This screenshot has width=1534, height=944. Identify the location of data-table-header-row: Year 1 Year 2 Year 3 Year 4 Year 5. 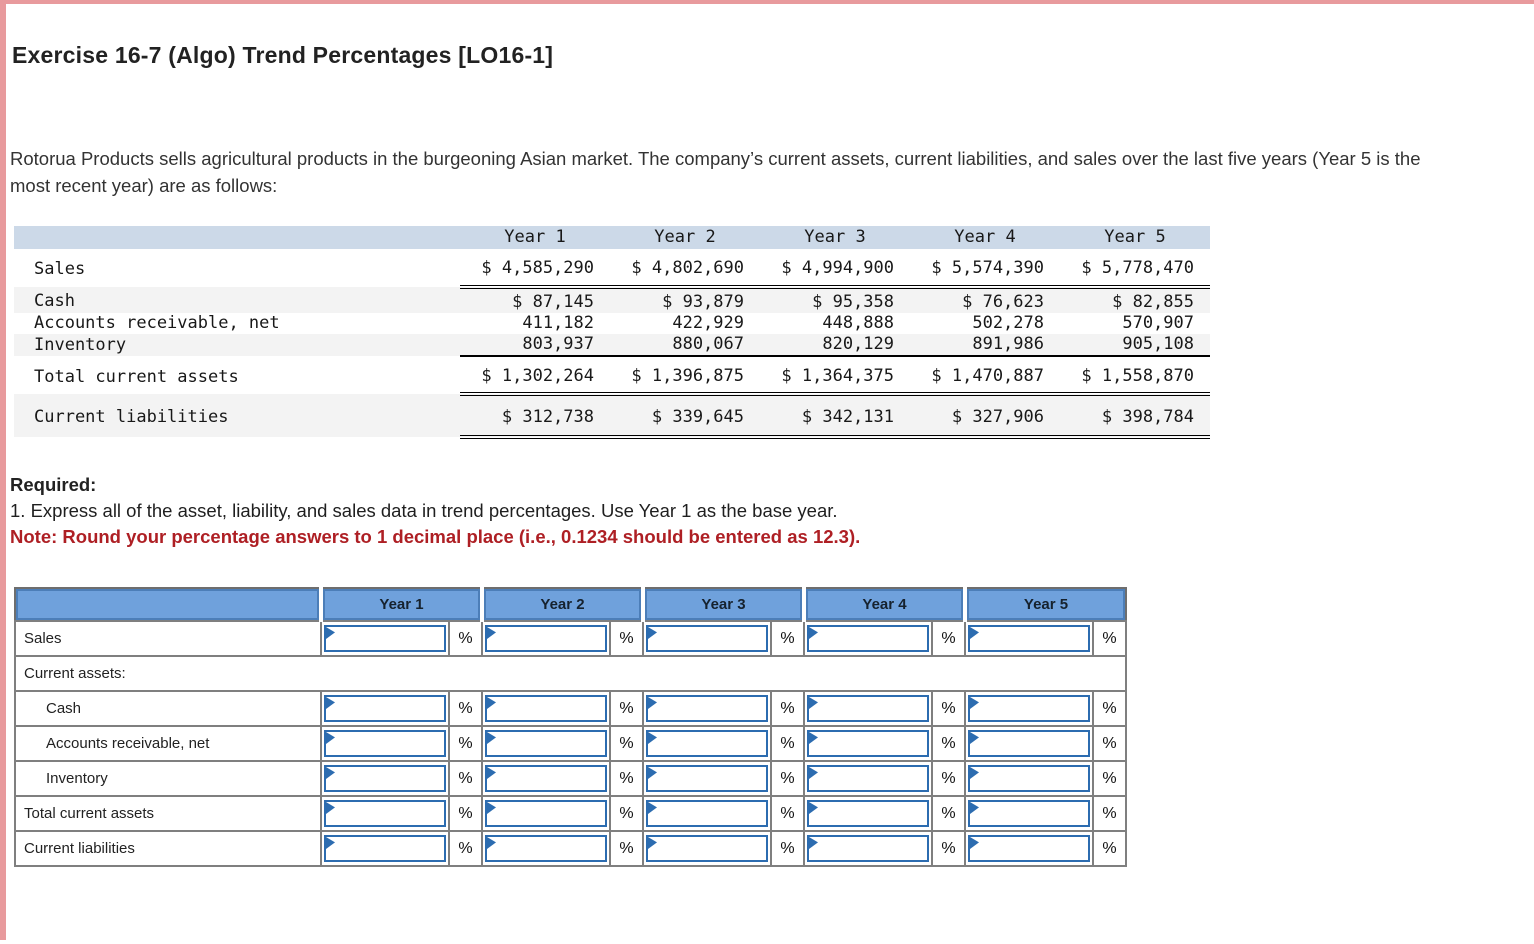
(612, 237).